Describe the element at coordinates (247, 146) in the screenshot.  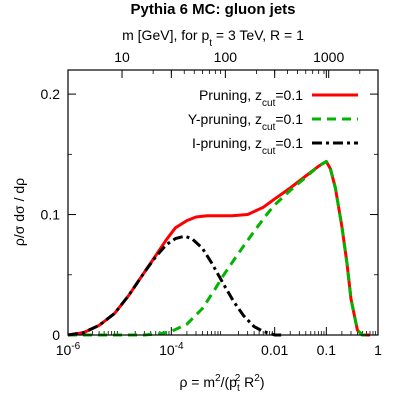
I see `legend-label: I-pruning, zcut=0.1` at that location.